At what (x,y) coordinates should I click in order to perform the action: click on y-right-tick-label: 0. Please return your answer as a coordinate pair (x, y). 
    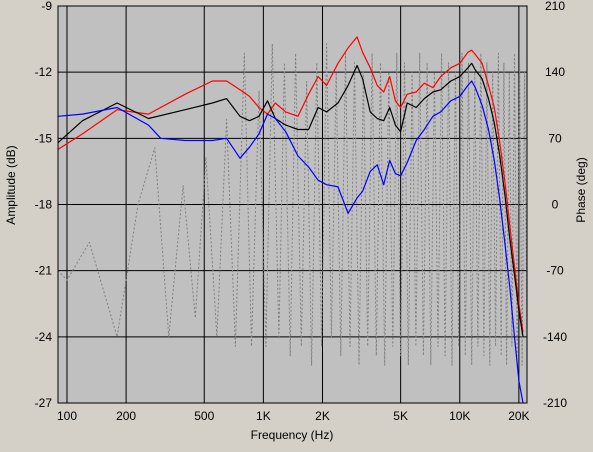
    Looking at the image, I should click on (555, 205).